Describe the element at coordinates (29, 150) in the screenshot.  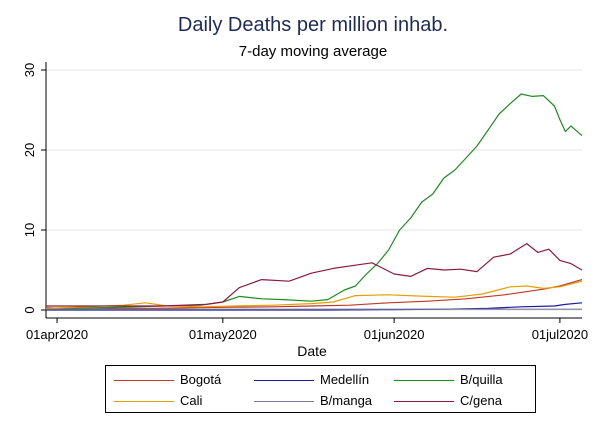
I see `y-tick-label: 20` at that location.